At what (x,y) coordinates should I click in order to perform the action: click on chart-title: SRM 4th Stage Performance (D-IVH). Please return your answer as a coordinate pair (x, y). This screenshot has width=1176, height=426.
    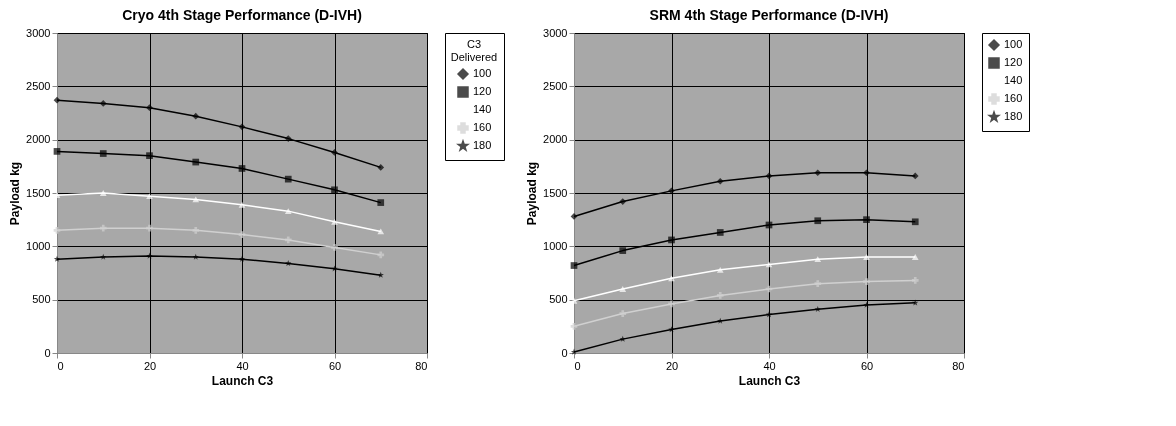
    Looking at the image, I should click on (769, 15).